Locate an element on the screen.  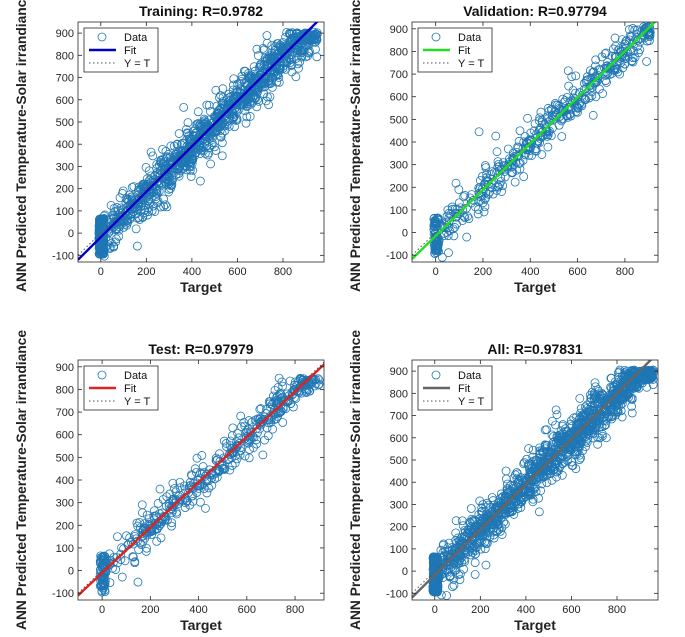
y-tick-label: 500 is located at coordinates (399, 461).